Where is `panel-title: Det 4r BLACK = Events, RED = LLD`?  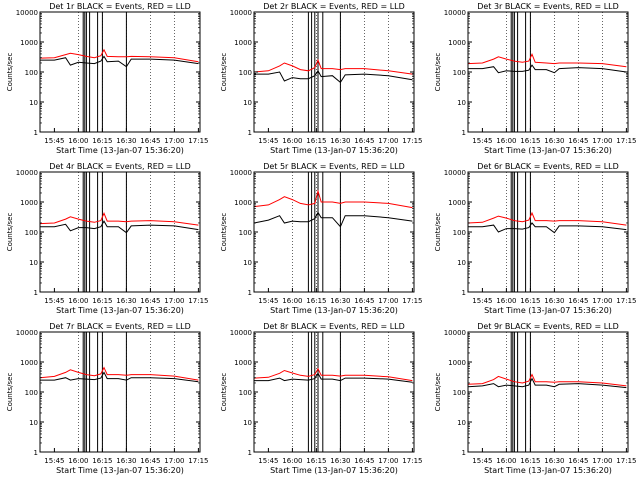 panel-title: Det 4r BLACK = Events, RED = LLD is located at coordinates (120, 166).